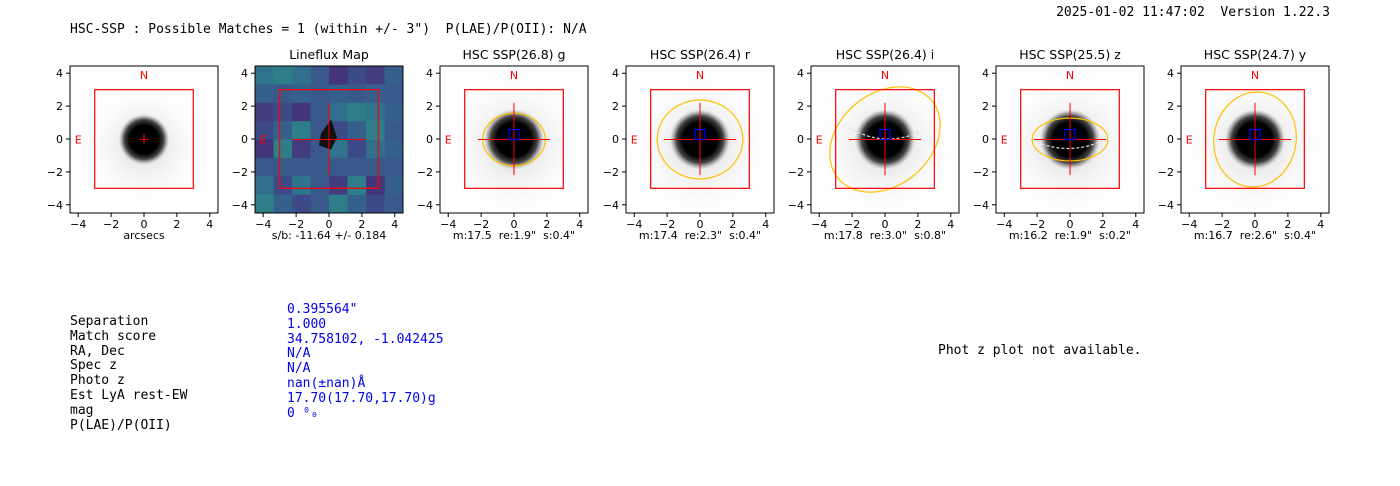 This screenshot has width=1400, height=486. Describe the element at coordinates (1070, 54) in the screenshot. I see `panel-title: HSC SSP(25.5) z` at that location.